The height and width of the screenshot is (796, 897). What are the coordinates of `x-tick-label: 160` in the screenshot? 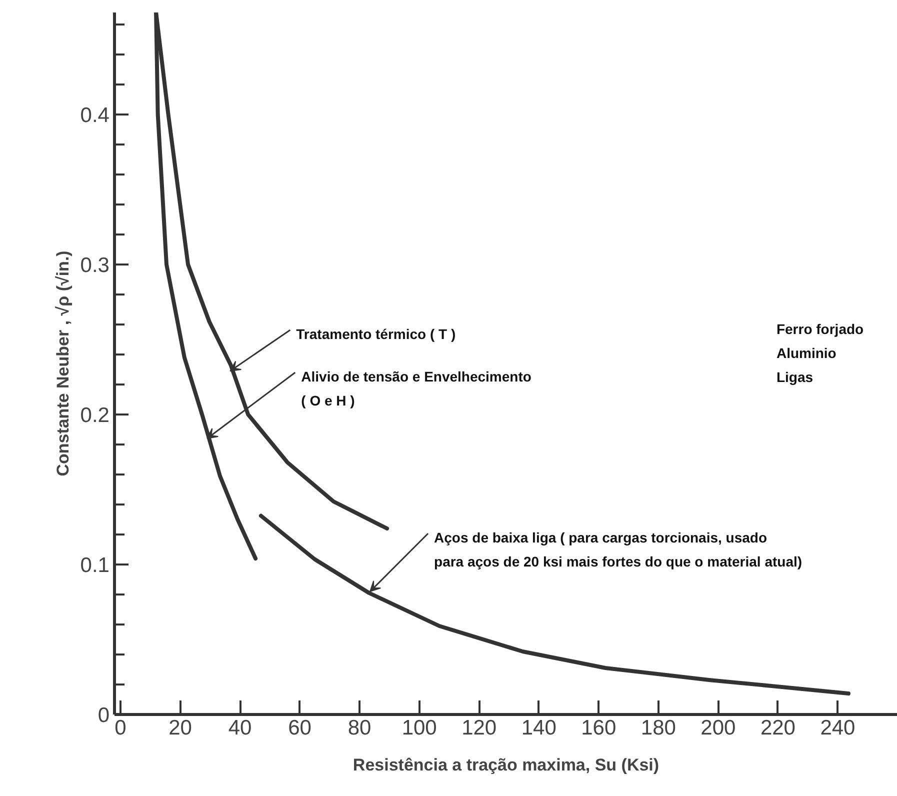 It's located at (598, 728).